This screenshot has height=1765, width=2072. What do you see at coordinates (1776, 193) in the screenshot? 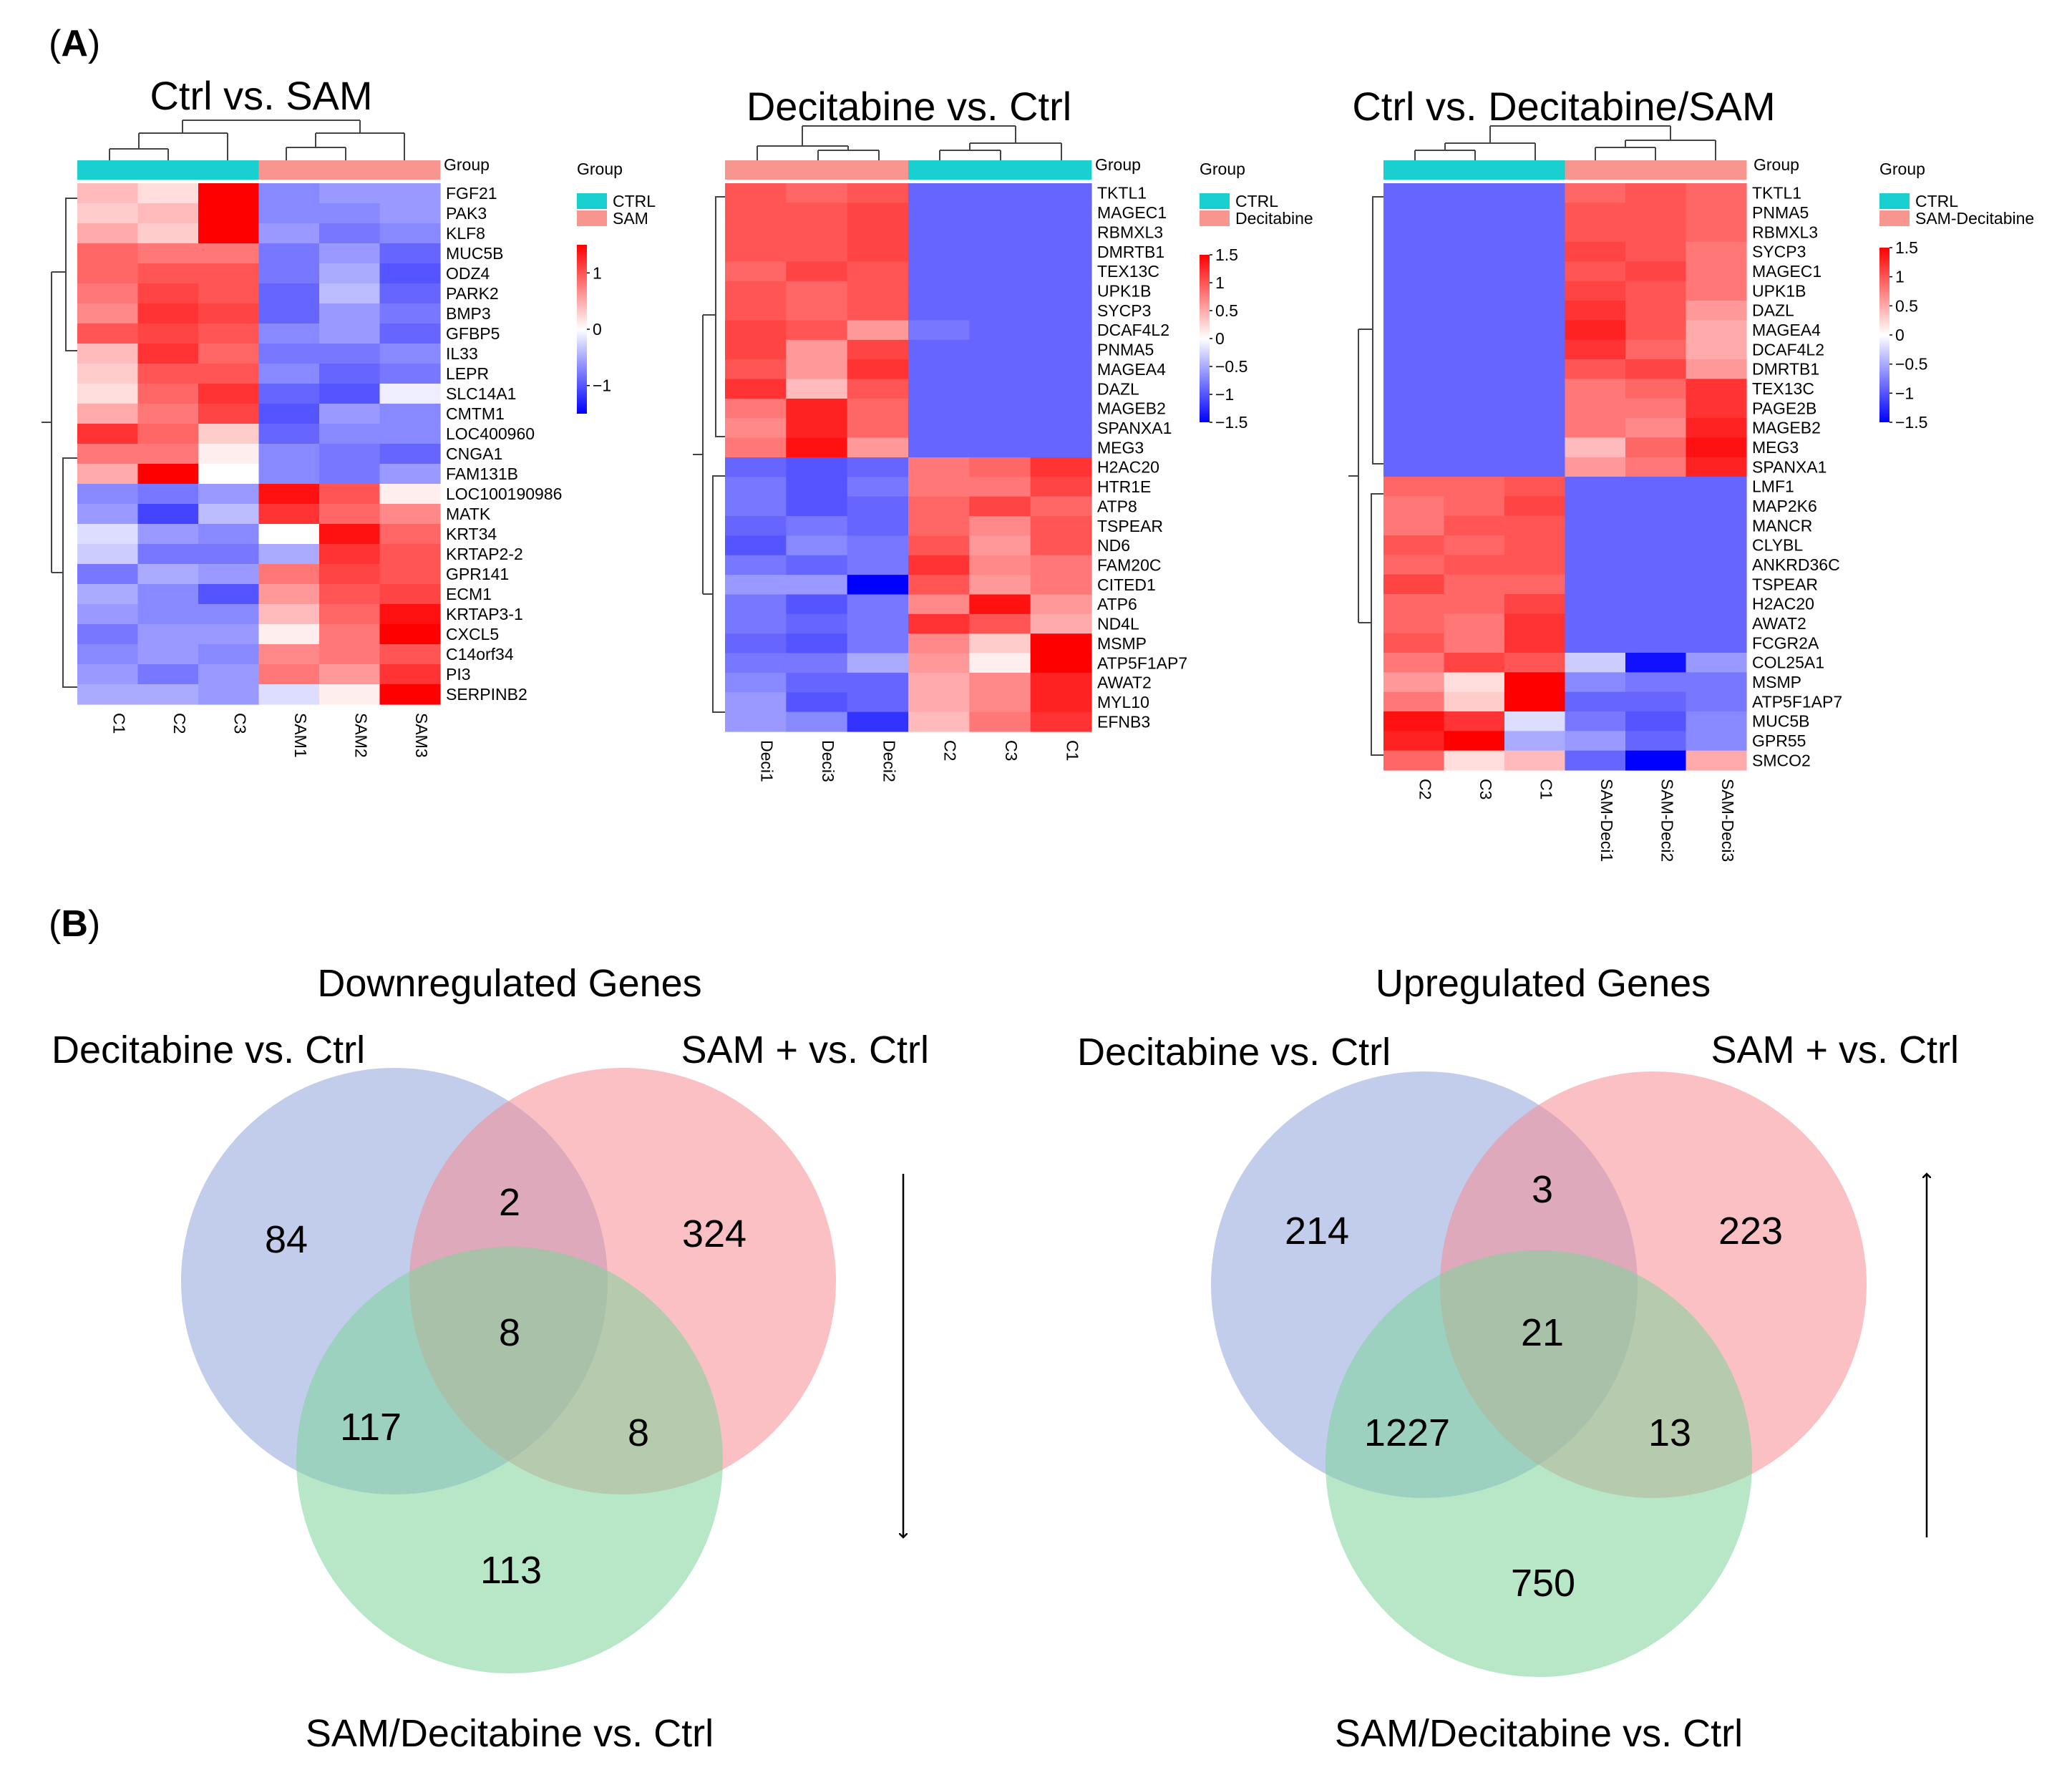
I see `gene-label: TKTL1` at bounding box center [1776, 193].